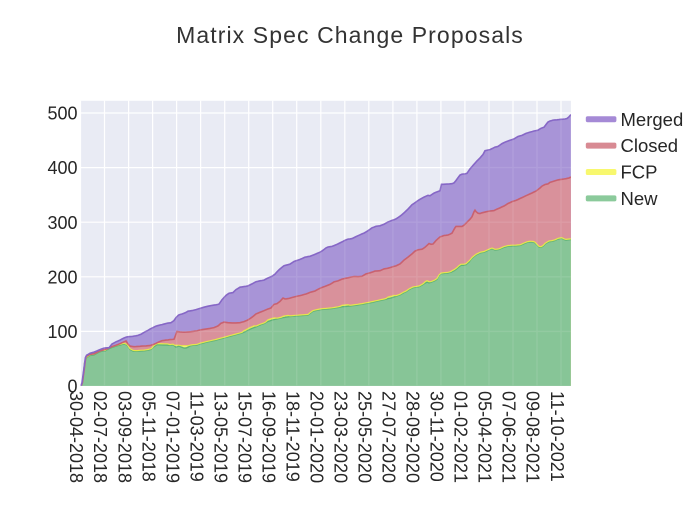 This screenshot has height=505, width=700. What do you see at coordinates (639, 172) in the screenshot?
I see `svg-text: FCP` at bounding box center [639, 172].